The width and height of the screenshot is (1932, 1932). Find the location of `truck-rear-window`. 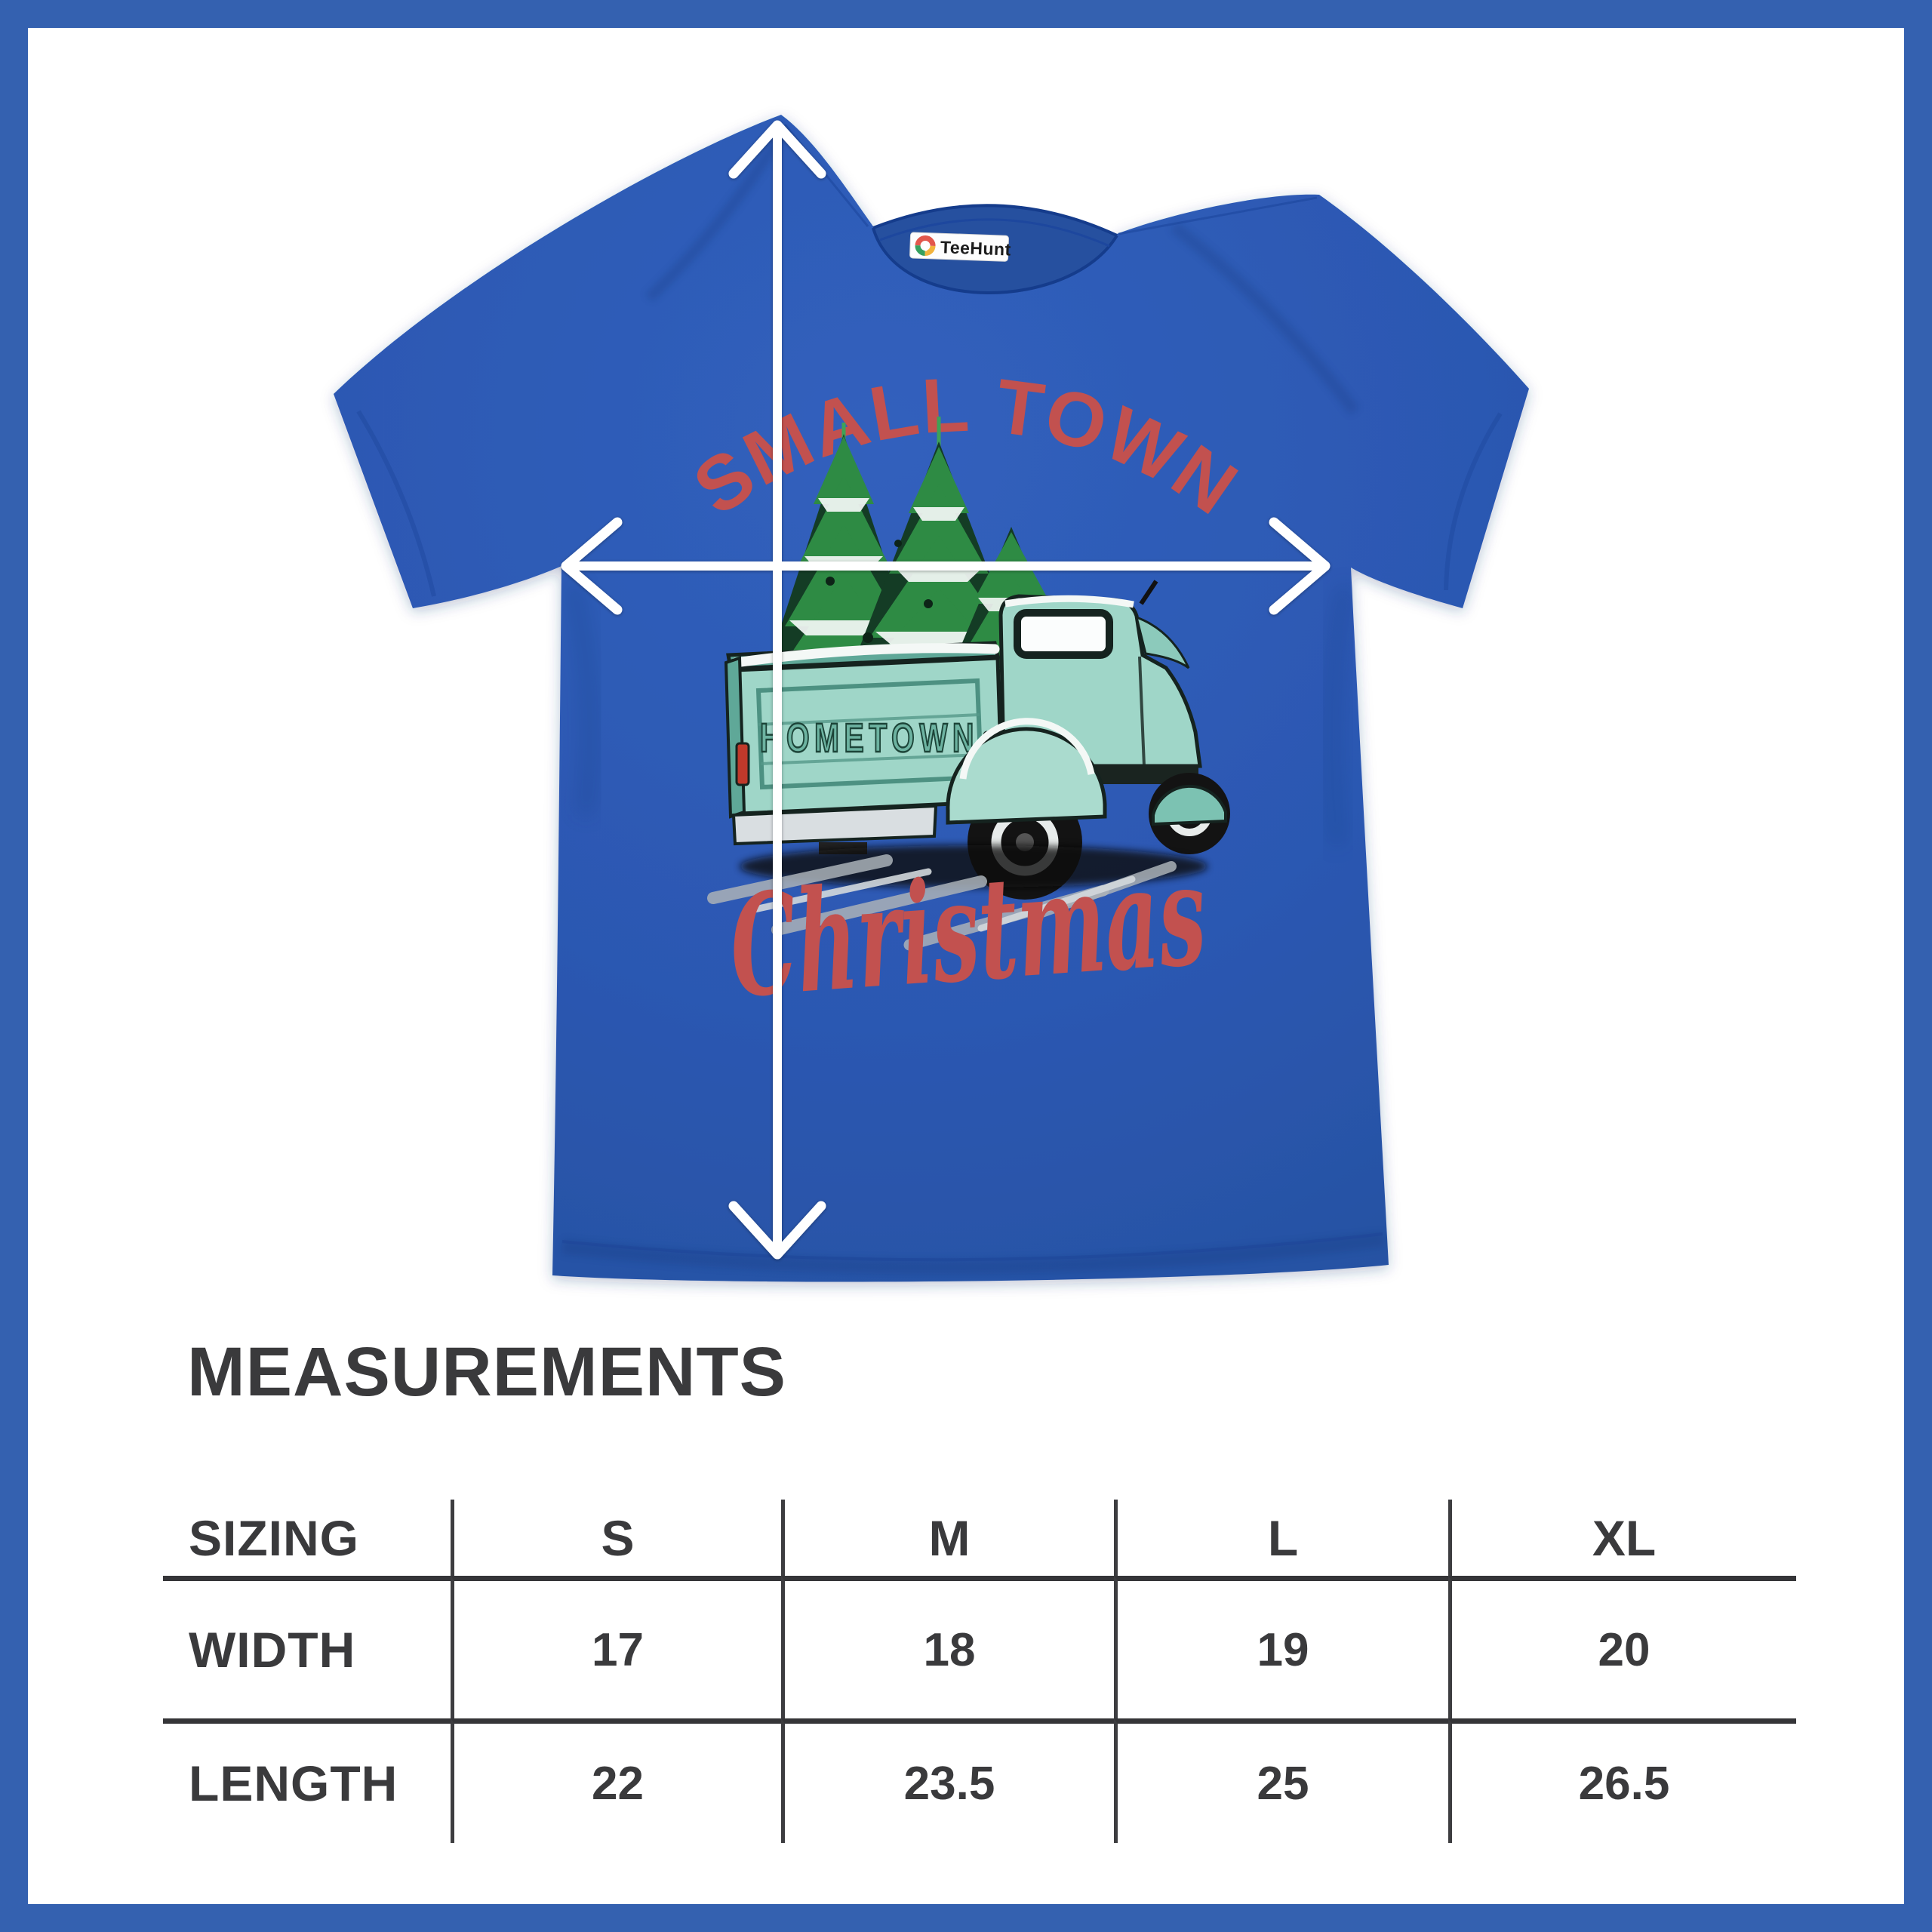

truck-rear-window is located at coordinates (1063, 634).